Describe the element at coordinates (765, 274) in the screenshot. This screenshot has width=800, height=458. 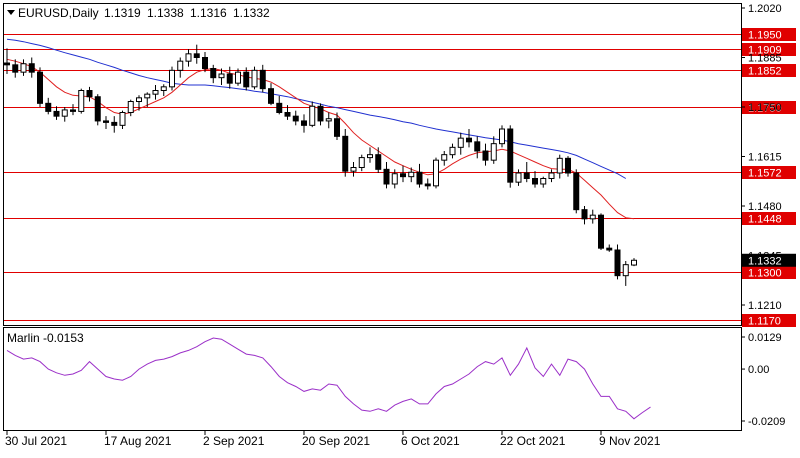
I see `level-label: 1.1300` at that location.